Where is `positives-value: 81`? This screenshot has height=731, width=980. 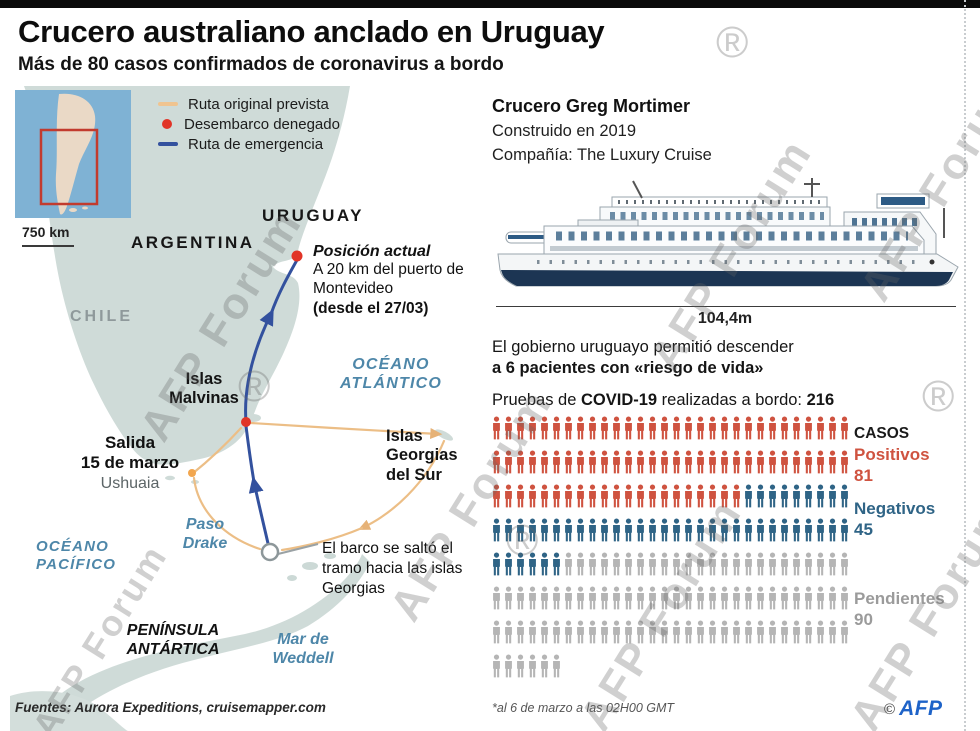
positives-value: 81 is located at coordinates (863, 476).